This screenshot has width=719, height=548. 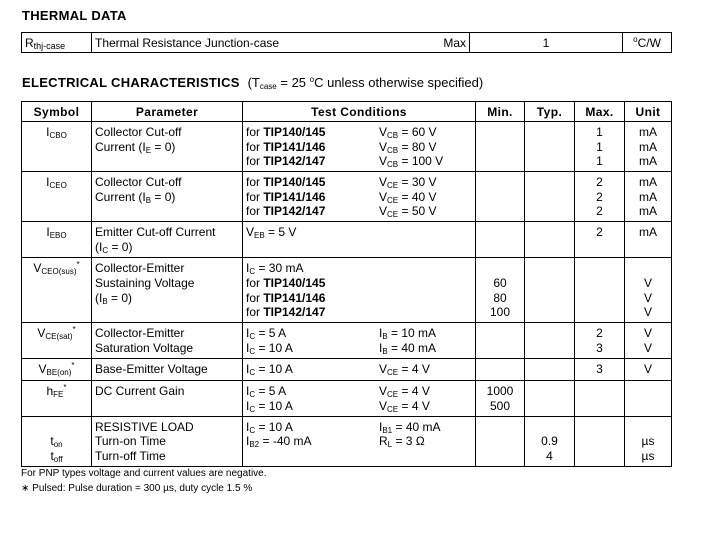 What do you see at coordinates (167, 182) in the screenshot?
I see `text-line: Collector Cut-off` at bounding box center [167, 182].